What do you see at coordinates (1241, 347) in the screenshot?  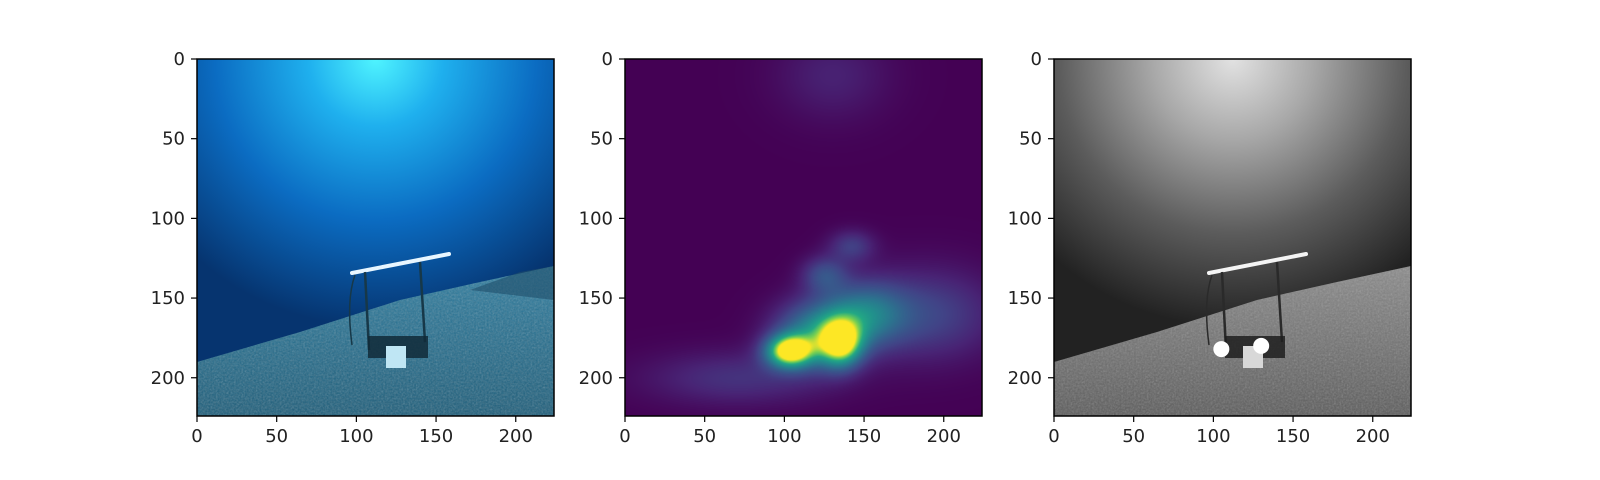 I see `keypoint-markers` at bounding box center [1241, 347].